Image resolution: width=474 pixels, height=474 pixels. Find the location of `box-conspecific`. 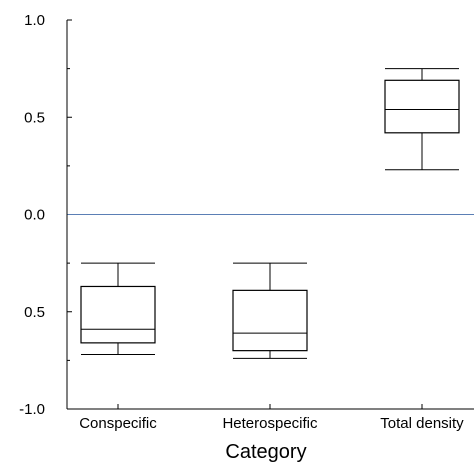

box-conspecific is located at coordinates (118, 309).